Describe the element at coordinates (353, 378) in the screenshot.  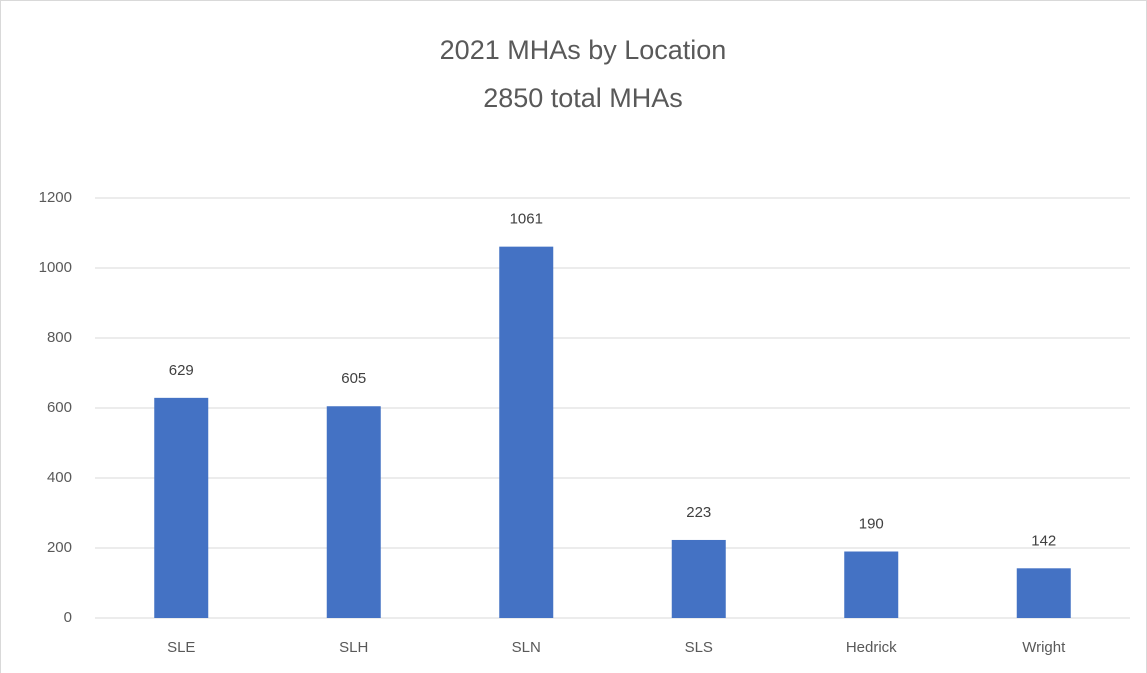
I see `data-label: 605` at that location.